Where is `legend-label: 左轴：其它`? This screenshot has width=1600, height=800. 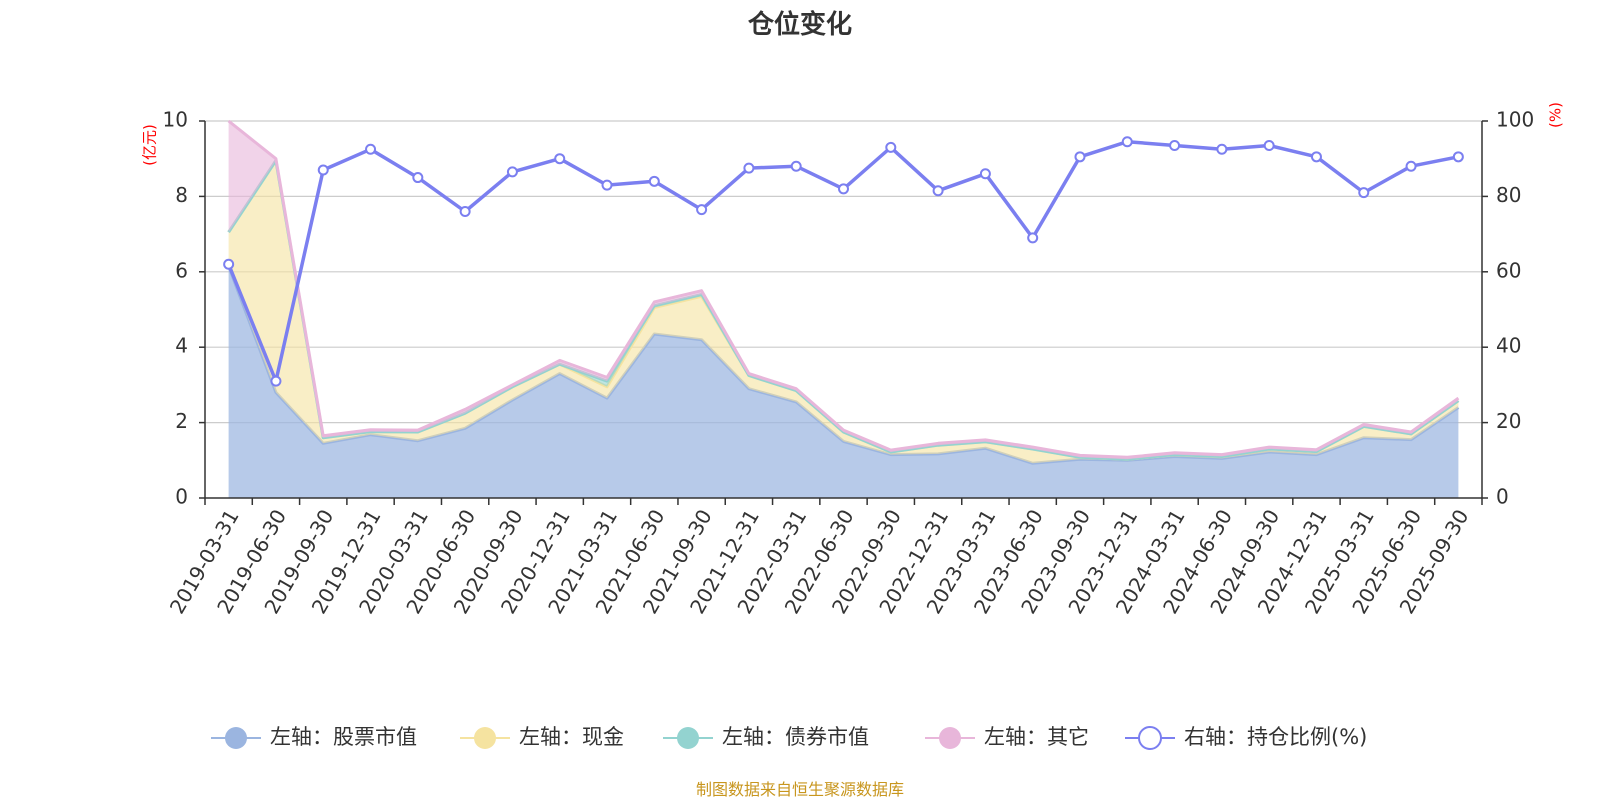
legend-label: 左轴：其它 is located at coordinates (1036, 737).